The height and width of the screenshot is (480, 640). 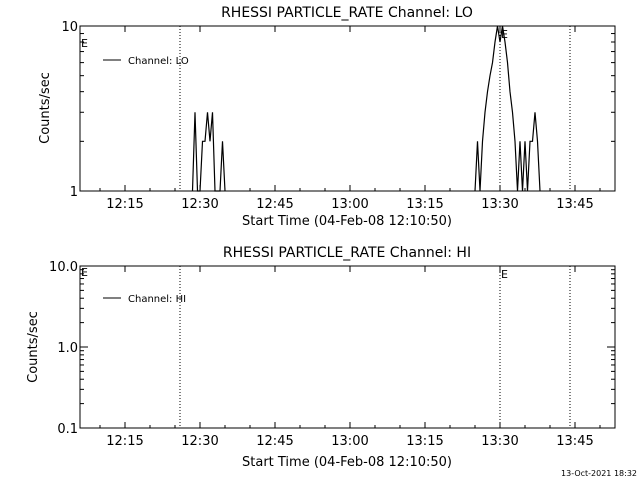 I want to click on legend-label-lo: Channel: LO, so click(x=158, y=61).